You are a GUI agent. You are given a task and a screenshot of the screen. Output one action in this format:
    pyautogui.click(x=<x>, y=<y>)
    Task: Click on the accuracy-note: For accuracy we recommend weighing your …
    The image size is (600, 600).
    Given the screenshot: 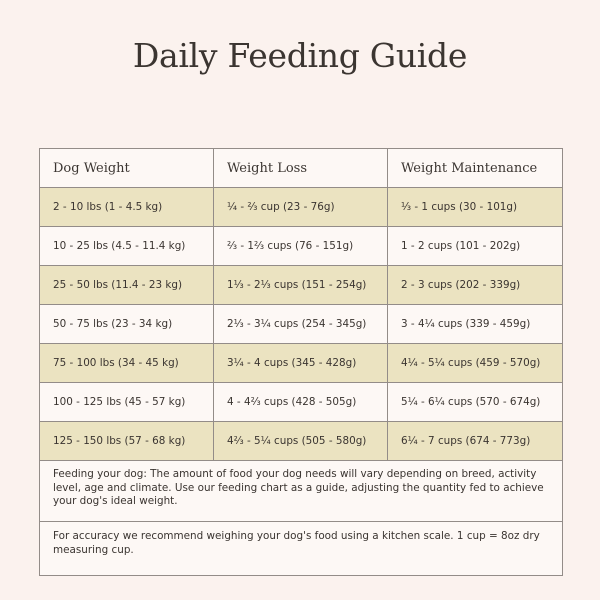 What is the action you would take?
    pyautogui.click(x=301, y=548)
    